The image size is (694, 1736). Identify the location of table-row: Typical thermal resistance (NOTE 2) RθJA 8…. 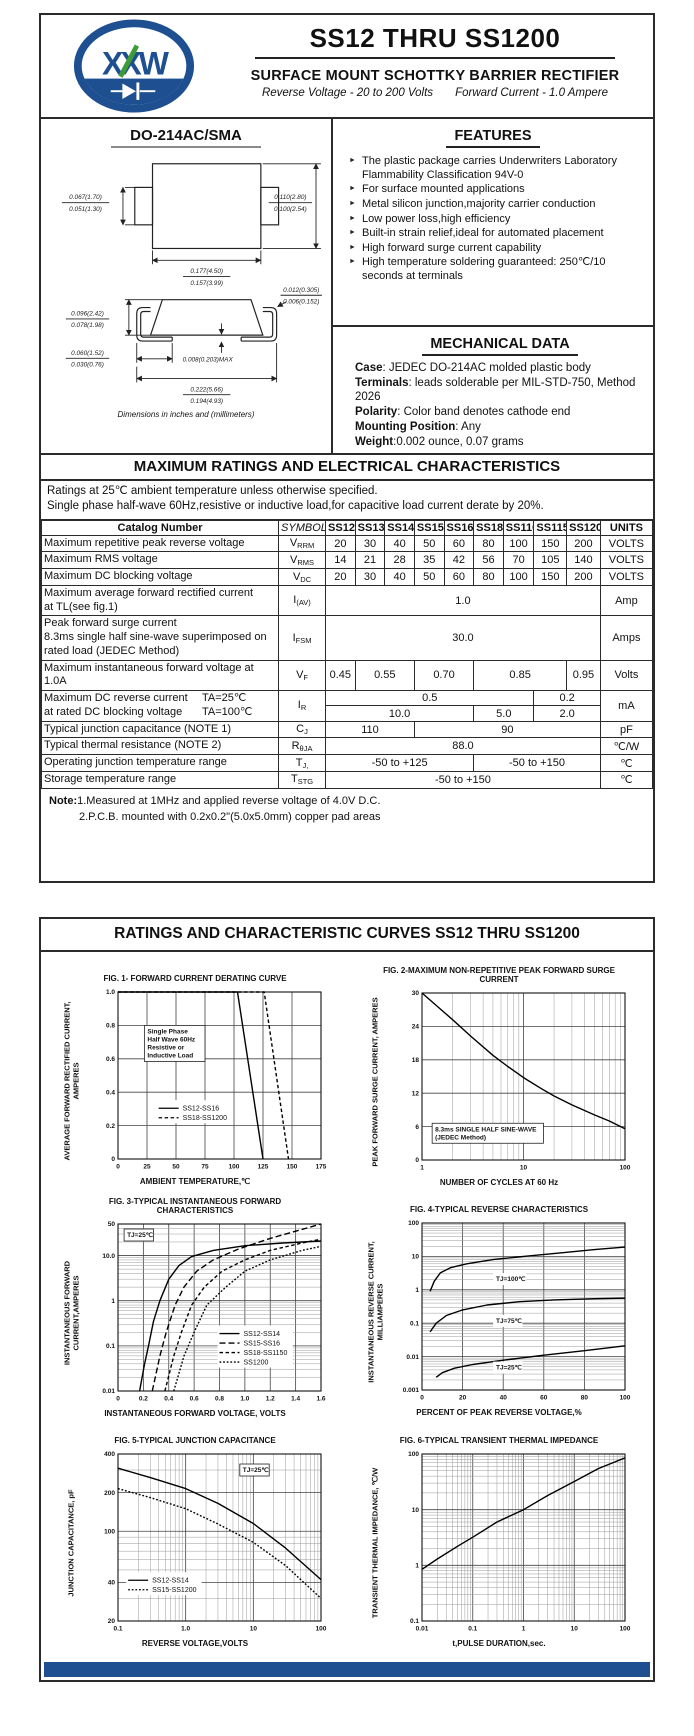
(347, 746).